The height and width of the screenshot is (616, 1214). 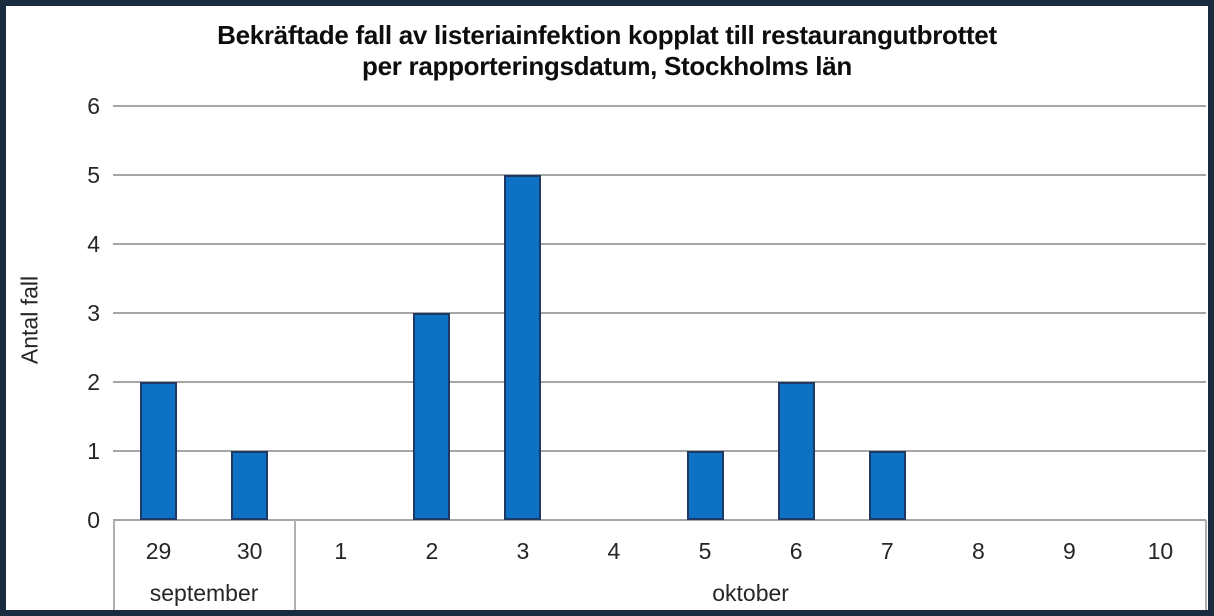 I want to click on y-tick-label: 2, so click(x=93, y=382).